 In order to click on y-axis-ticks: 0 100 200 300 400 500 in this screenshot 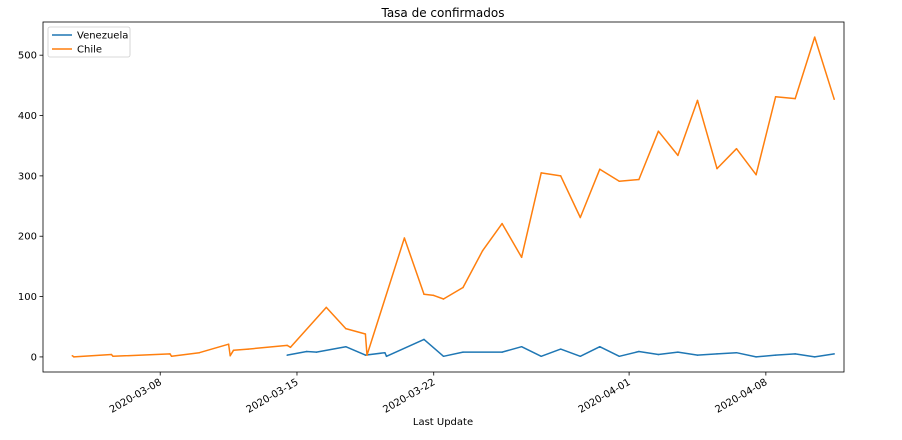, I will do `click(30, 207)`.